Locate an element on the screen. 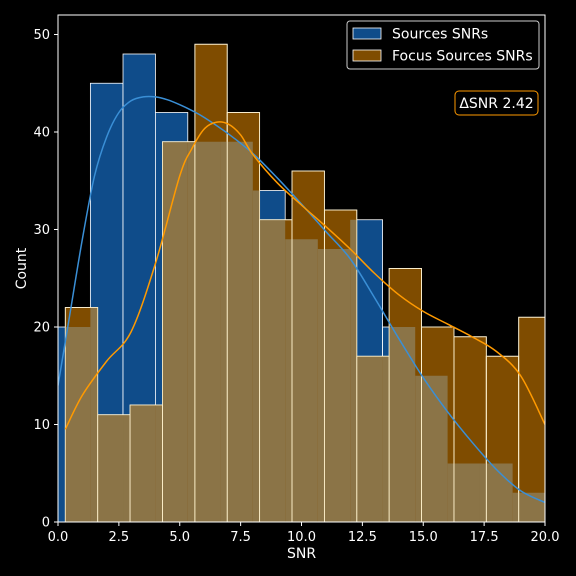 The image size is (576, 576). delta-snr-annotation: ΔSNR 2.42 is located at coordinates (496, 103).